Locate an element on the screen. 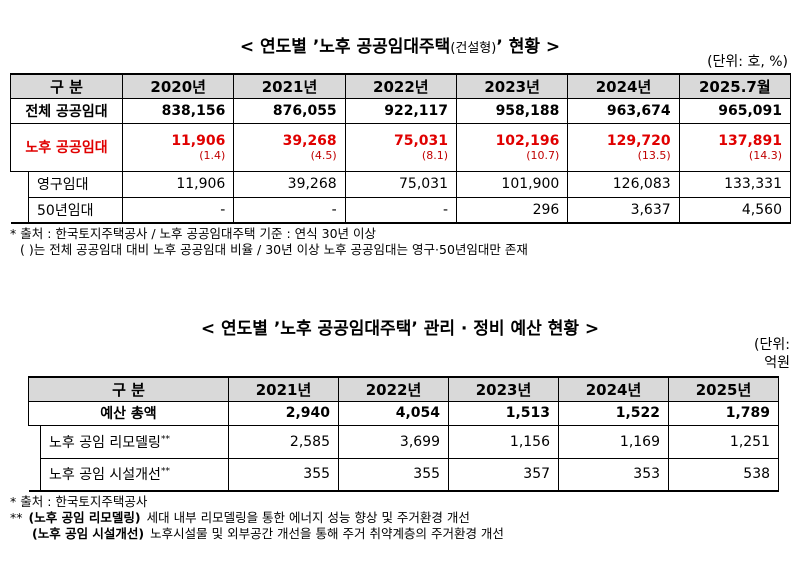 The width and height of the screenshot is (800, 564). header-cell: 구 분 is located at coordinates (128, 389).